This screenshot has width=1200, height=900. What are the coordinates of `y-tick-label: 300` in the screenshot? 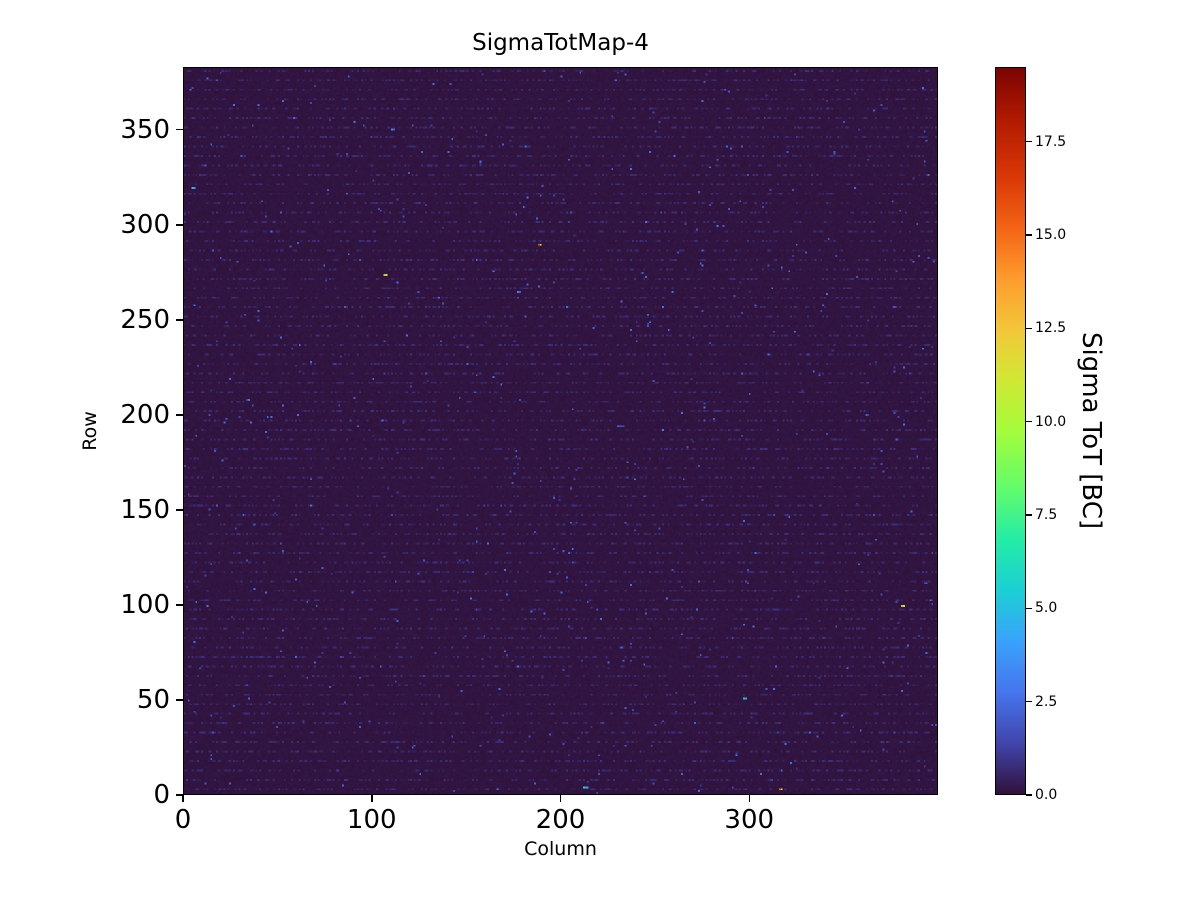 It's located at (145, 224).